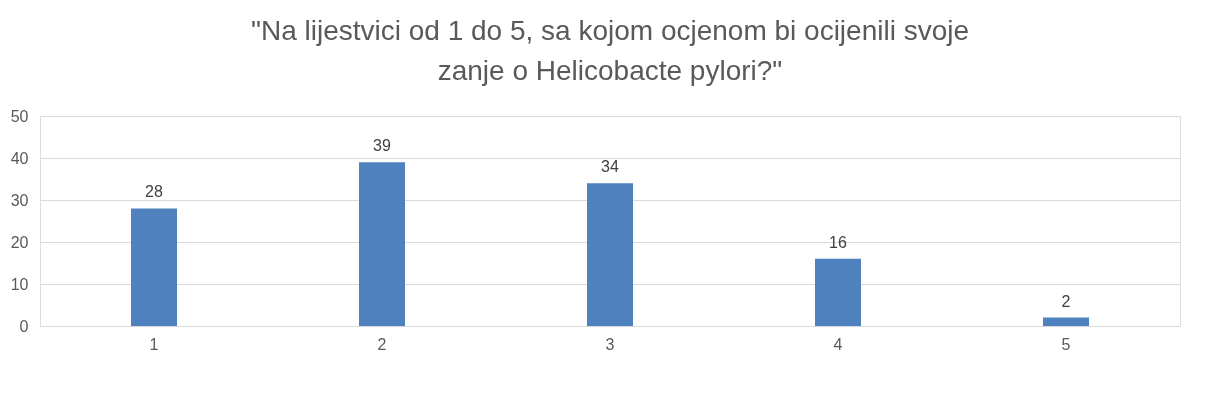  What do you see at coordinates (19, 158) in the screenshot?
I see `y-tick-label: 40` at bounding box center [19, 158].